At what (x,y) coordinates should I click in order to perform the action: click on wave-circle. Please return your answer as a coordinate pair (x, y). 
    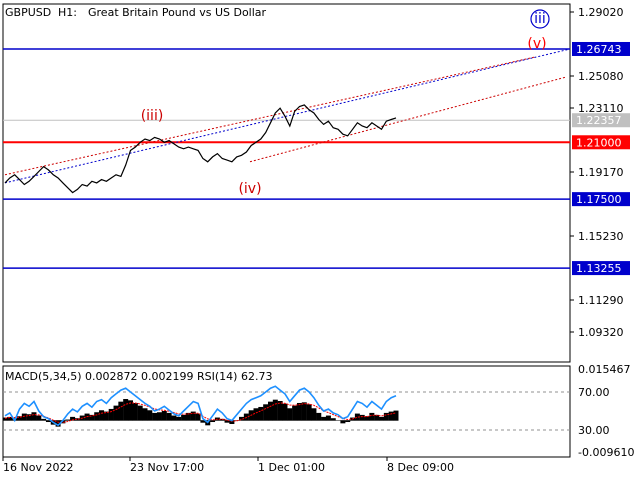
    Looking at the image, I should click on (540, 19).